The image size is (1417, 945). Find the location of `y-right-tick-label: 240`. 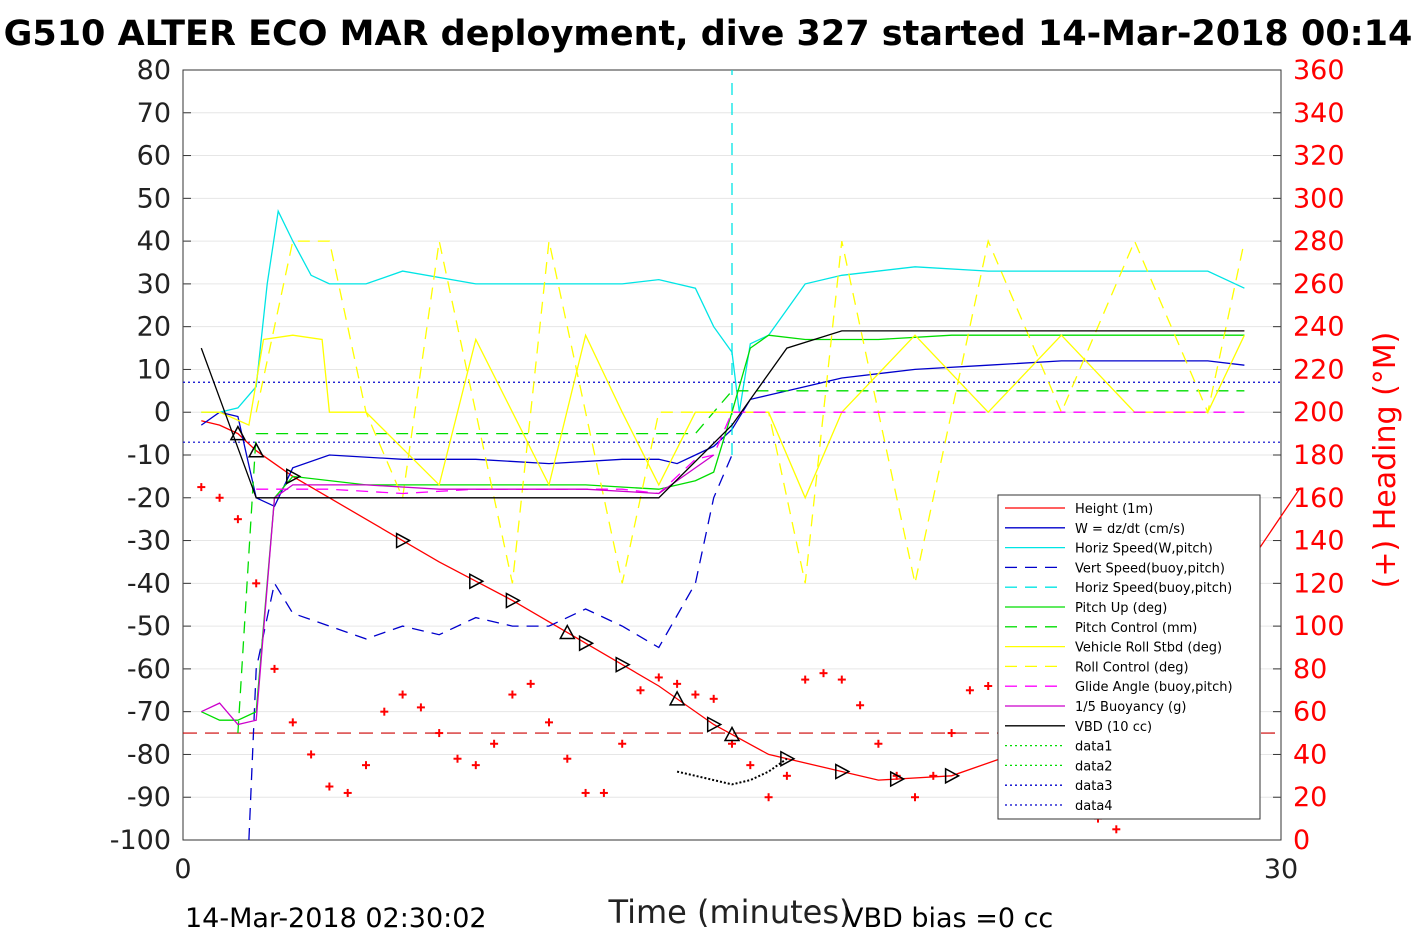

y-right-tick-label: 240 is located at coordinates (1319, 327).